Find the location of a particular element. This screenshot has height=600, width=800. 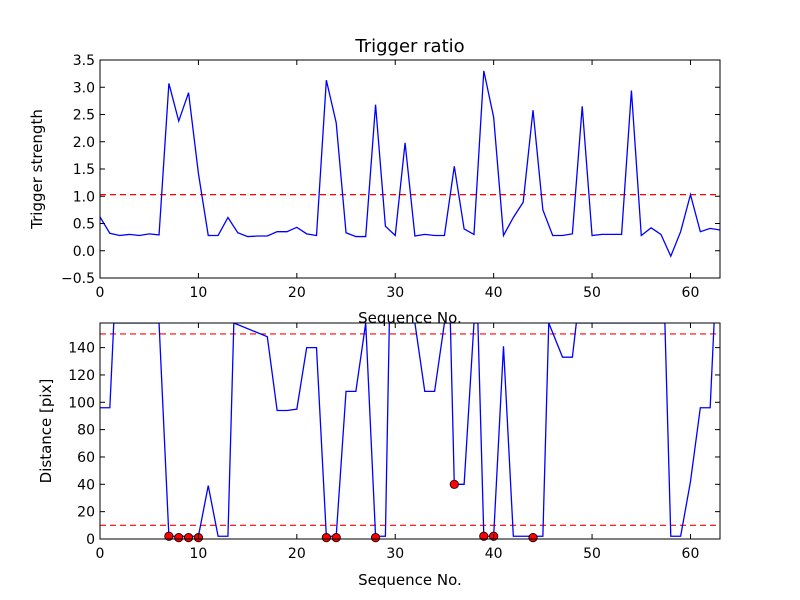

top-x-tick-label: 20 is located at coordinates (297, 293).